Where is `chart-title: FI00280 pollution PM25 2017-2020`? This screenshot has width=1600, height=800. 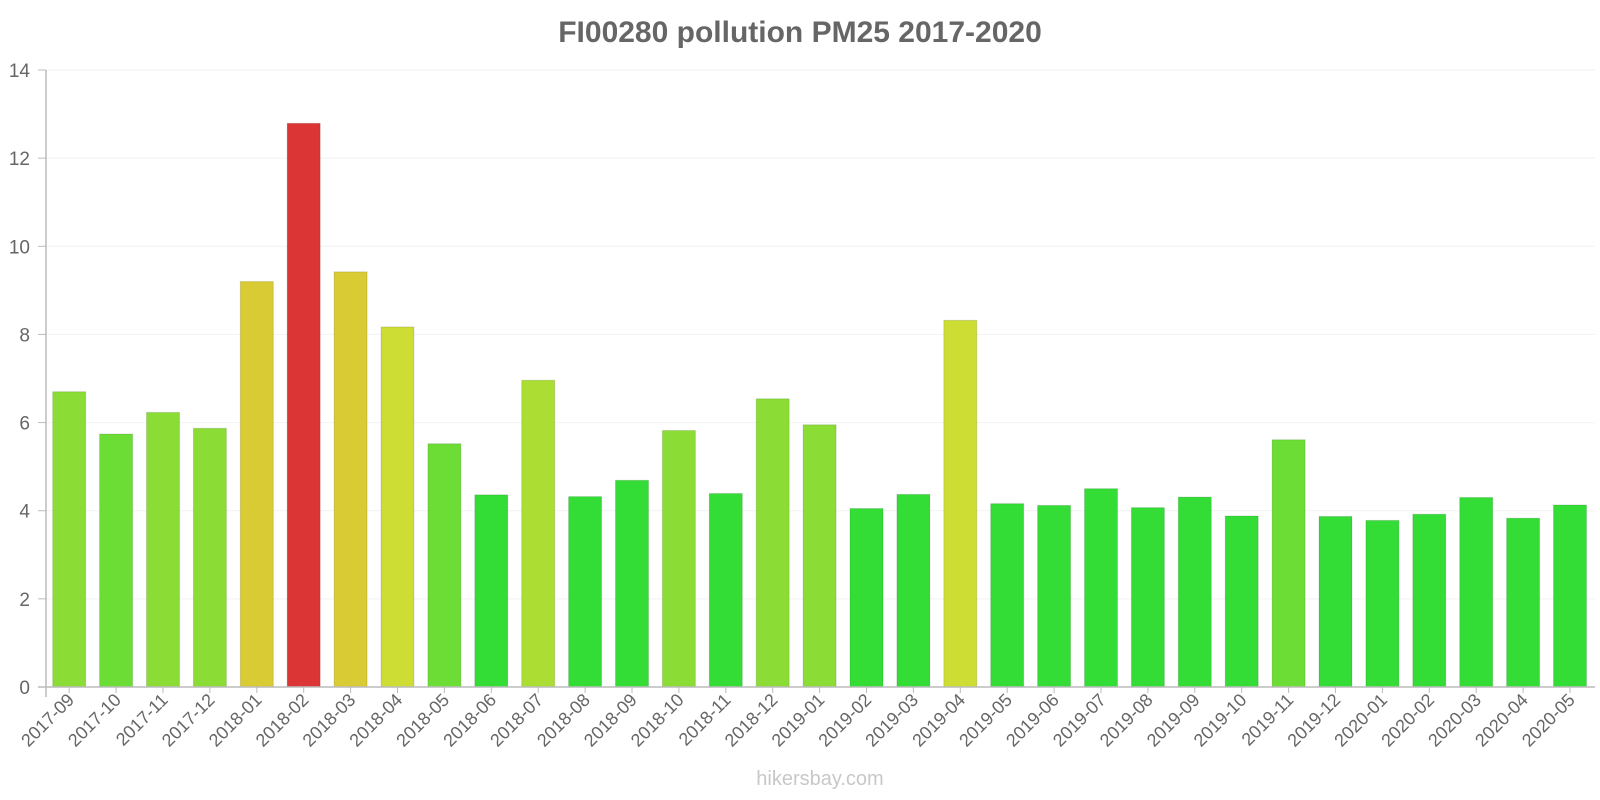 chart-title: FI00280 pollution PM25 2017-2020 is located at coordinates (800, 32).